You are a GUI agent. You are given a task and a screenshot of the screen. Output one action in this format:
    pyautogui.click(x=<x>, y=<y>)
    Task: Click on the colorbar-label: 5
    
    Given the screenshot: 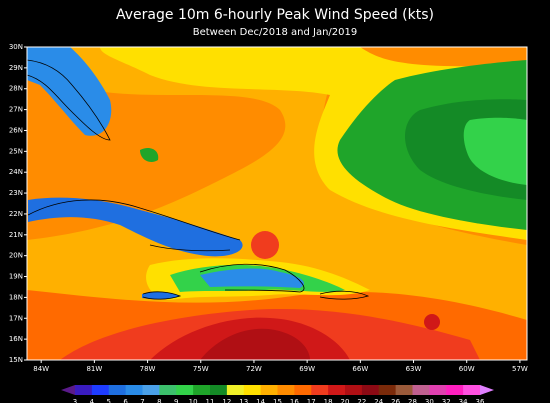 What is the action you would take?
    pyautogui.click(x=109, y=400)
    